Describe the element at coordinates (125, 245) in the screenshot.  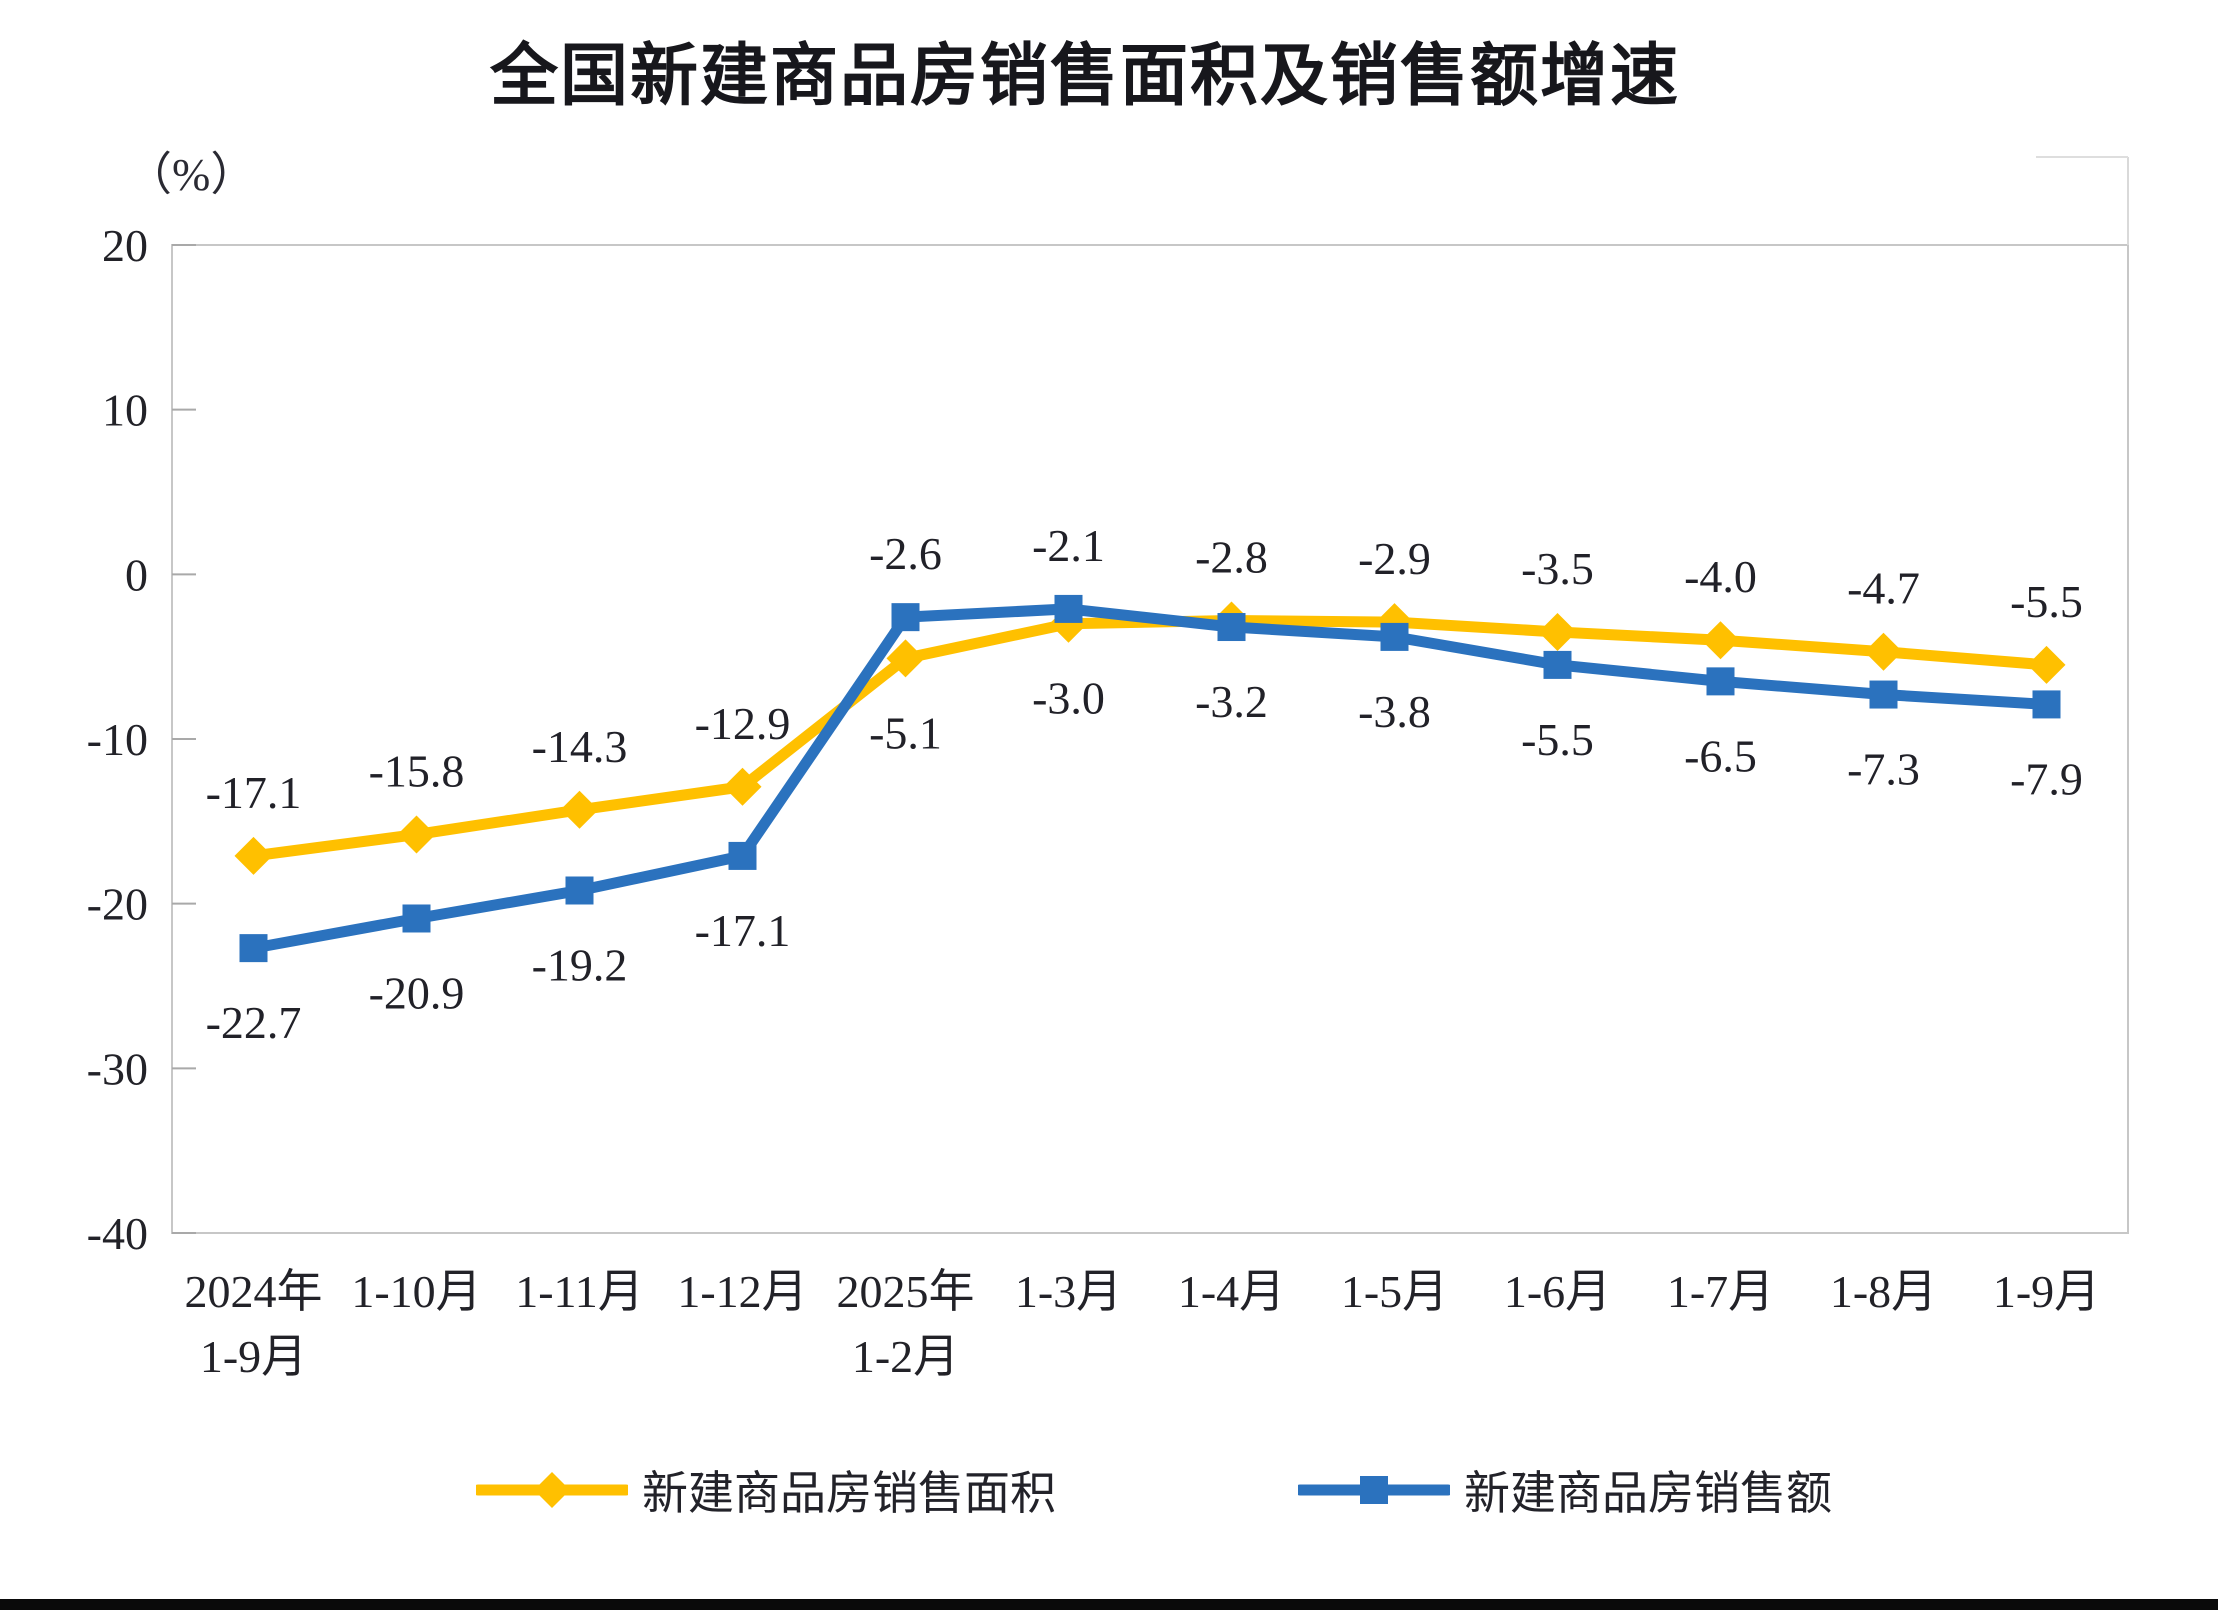
I see `y-tick-label: 20` at that location.